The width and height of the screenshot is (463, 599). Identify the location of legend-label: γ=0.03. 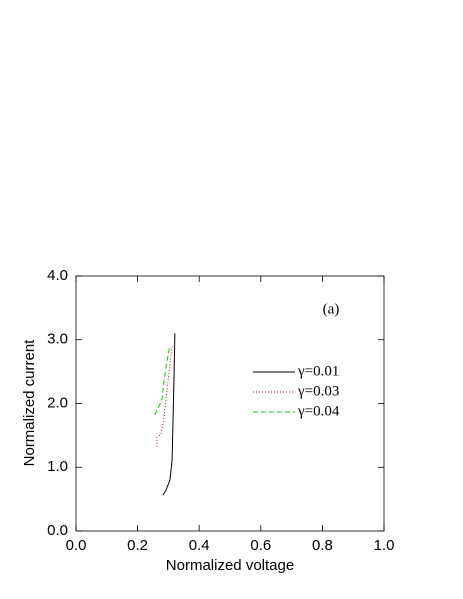
(318, 391).